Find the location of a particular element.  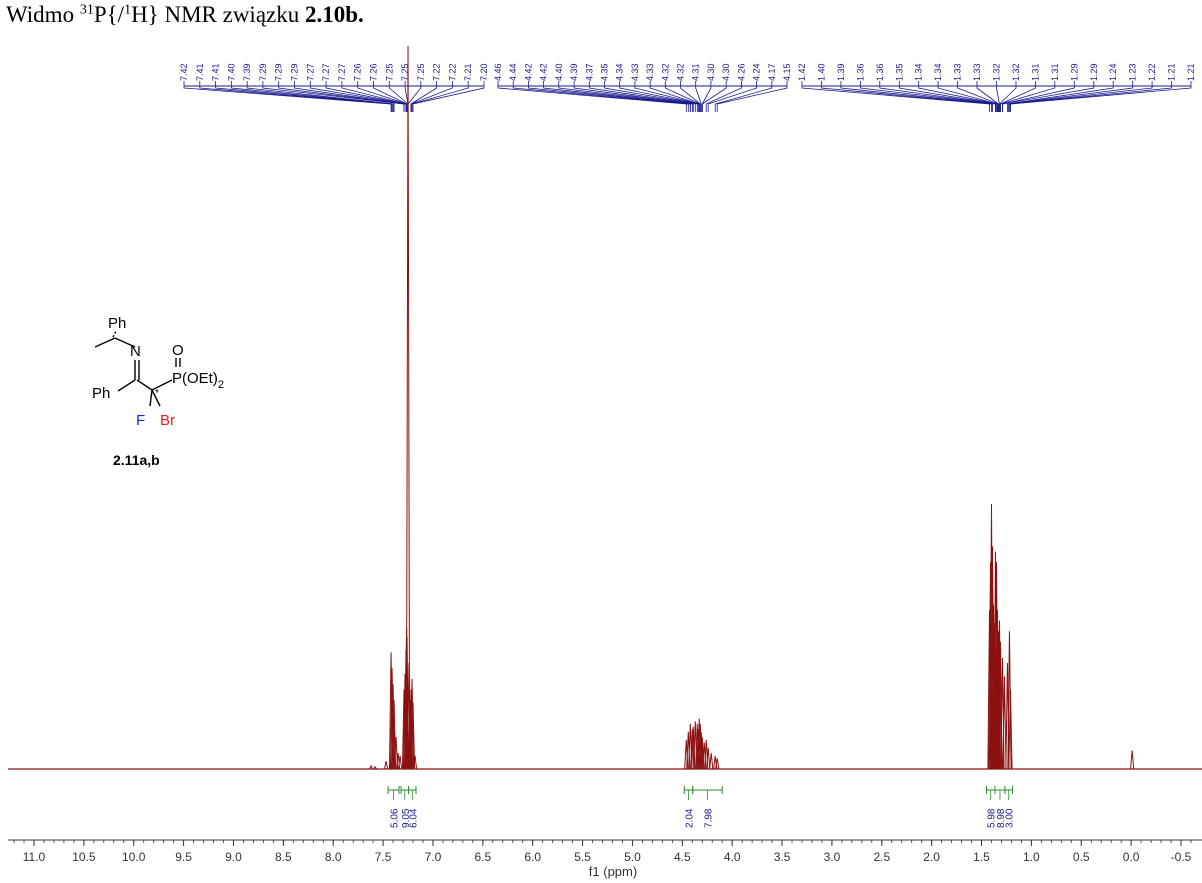

peak-label: 7.20 is located at coordinates (484, 72).